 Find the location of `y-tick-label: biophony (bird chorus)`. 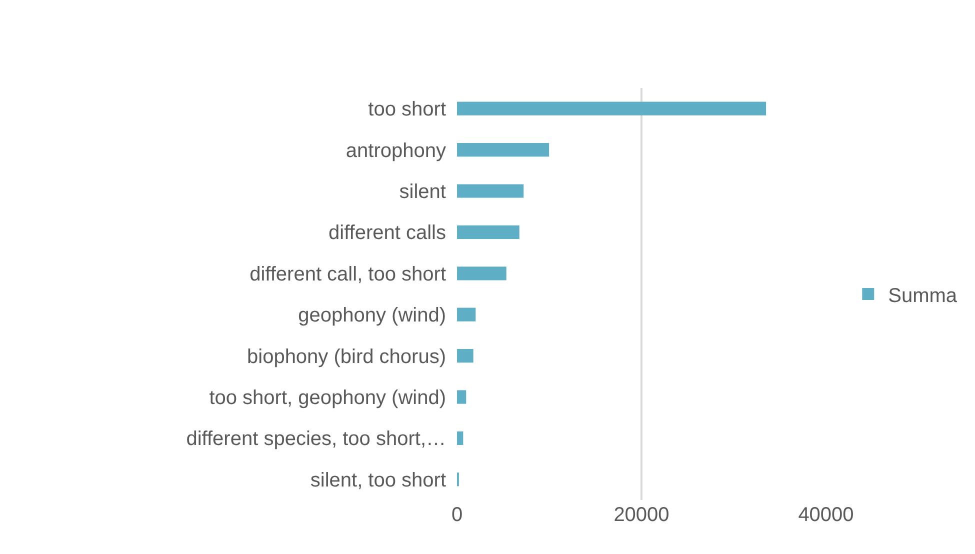

y-tick-label: biophony (bird chorus) is located at coordinates (346, 357).